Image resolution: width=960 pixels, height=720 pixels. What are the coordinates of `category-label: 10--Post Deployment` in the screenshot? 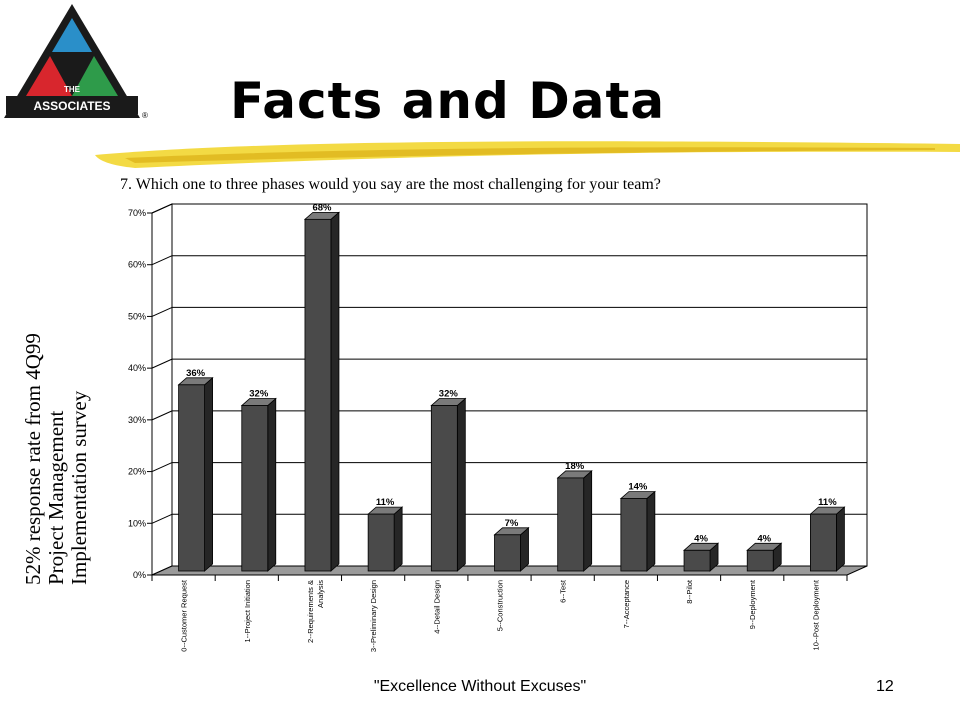 It's located at (815, 614).